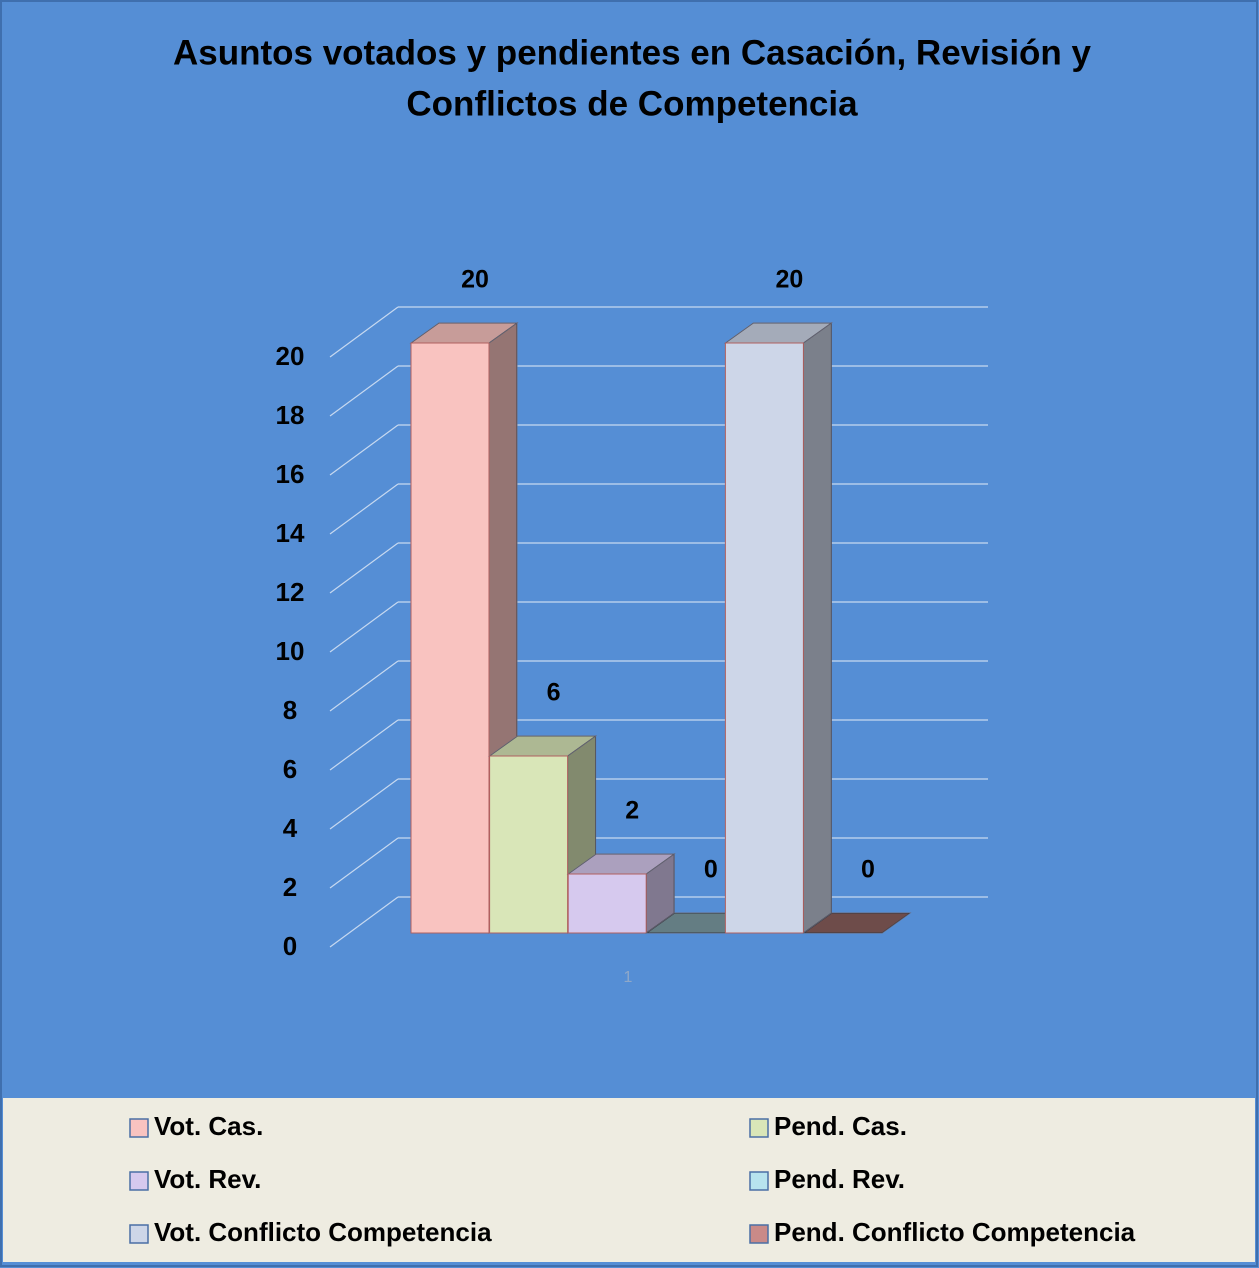 Image resolution: width=1259 pixels, height=1268 pixels. I want to click on y-tick-label: 14, so click(290, 533).